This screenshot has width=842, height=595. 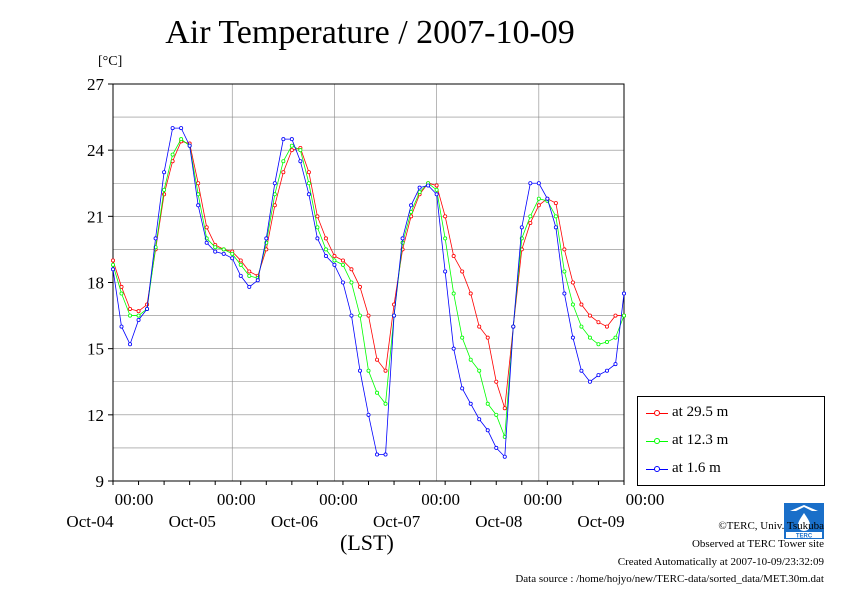 I want to click on svg-text: TERC, so click(x=804, y=537).